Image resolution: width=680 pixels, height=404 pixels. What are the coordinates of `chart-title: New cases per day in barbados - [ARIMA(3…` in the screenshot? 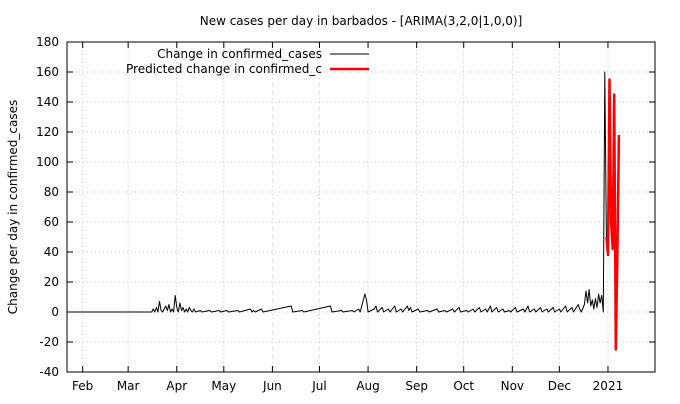 It's located at (361, 21).